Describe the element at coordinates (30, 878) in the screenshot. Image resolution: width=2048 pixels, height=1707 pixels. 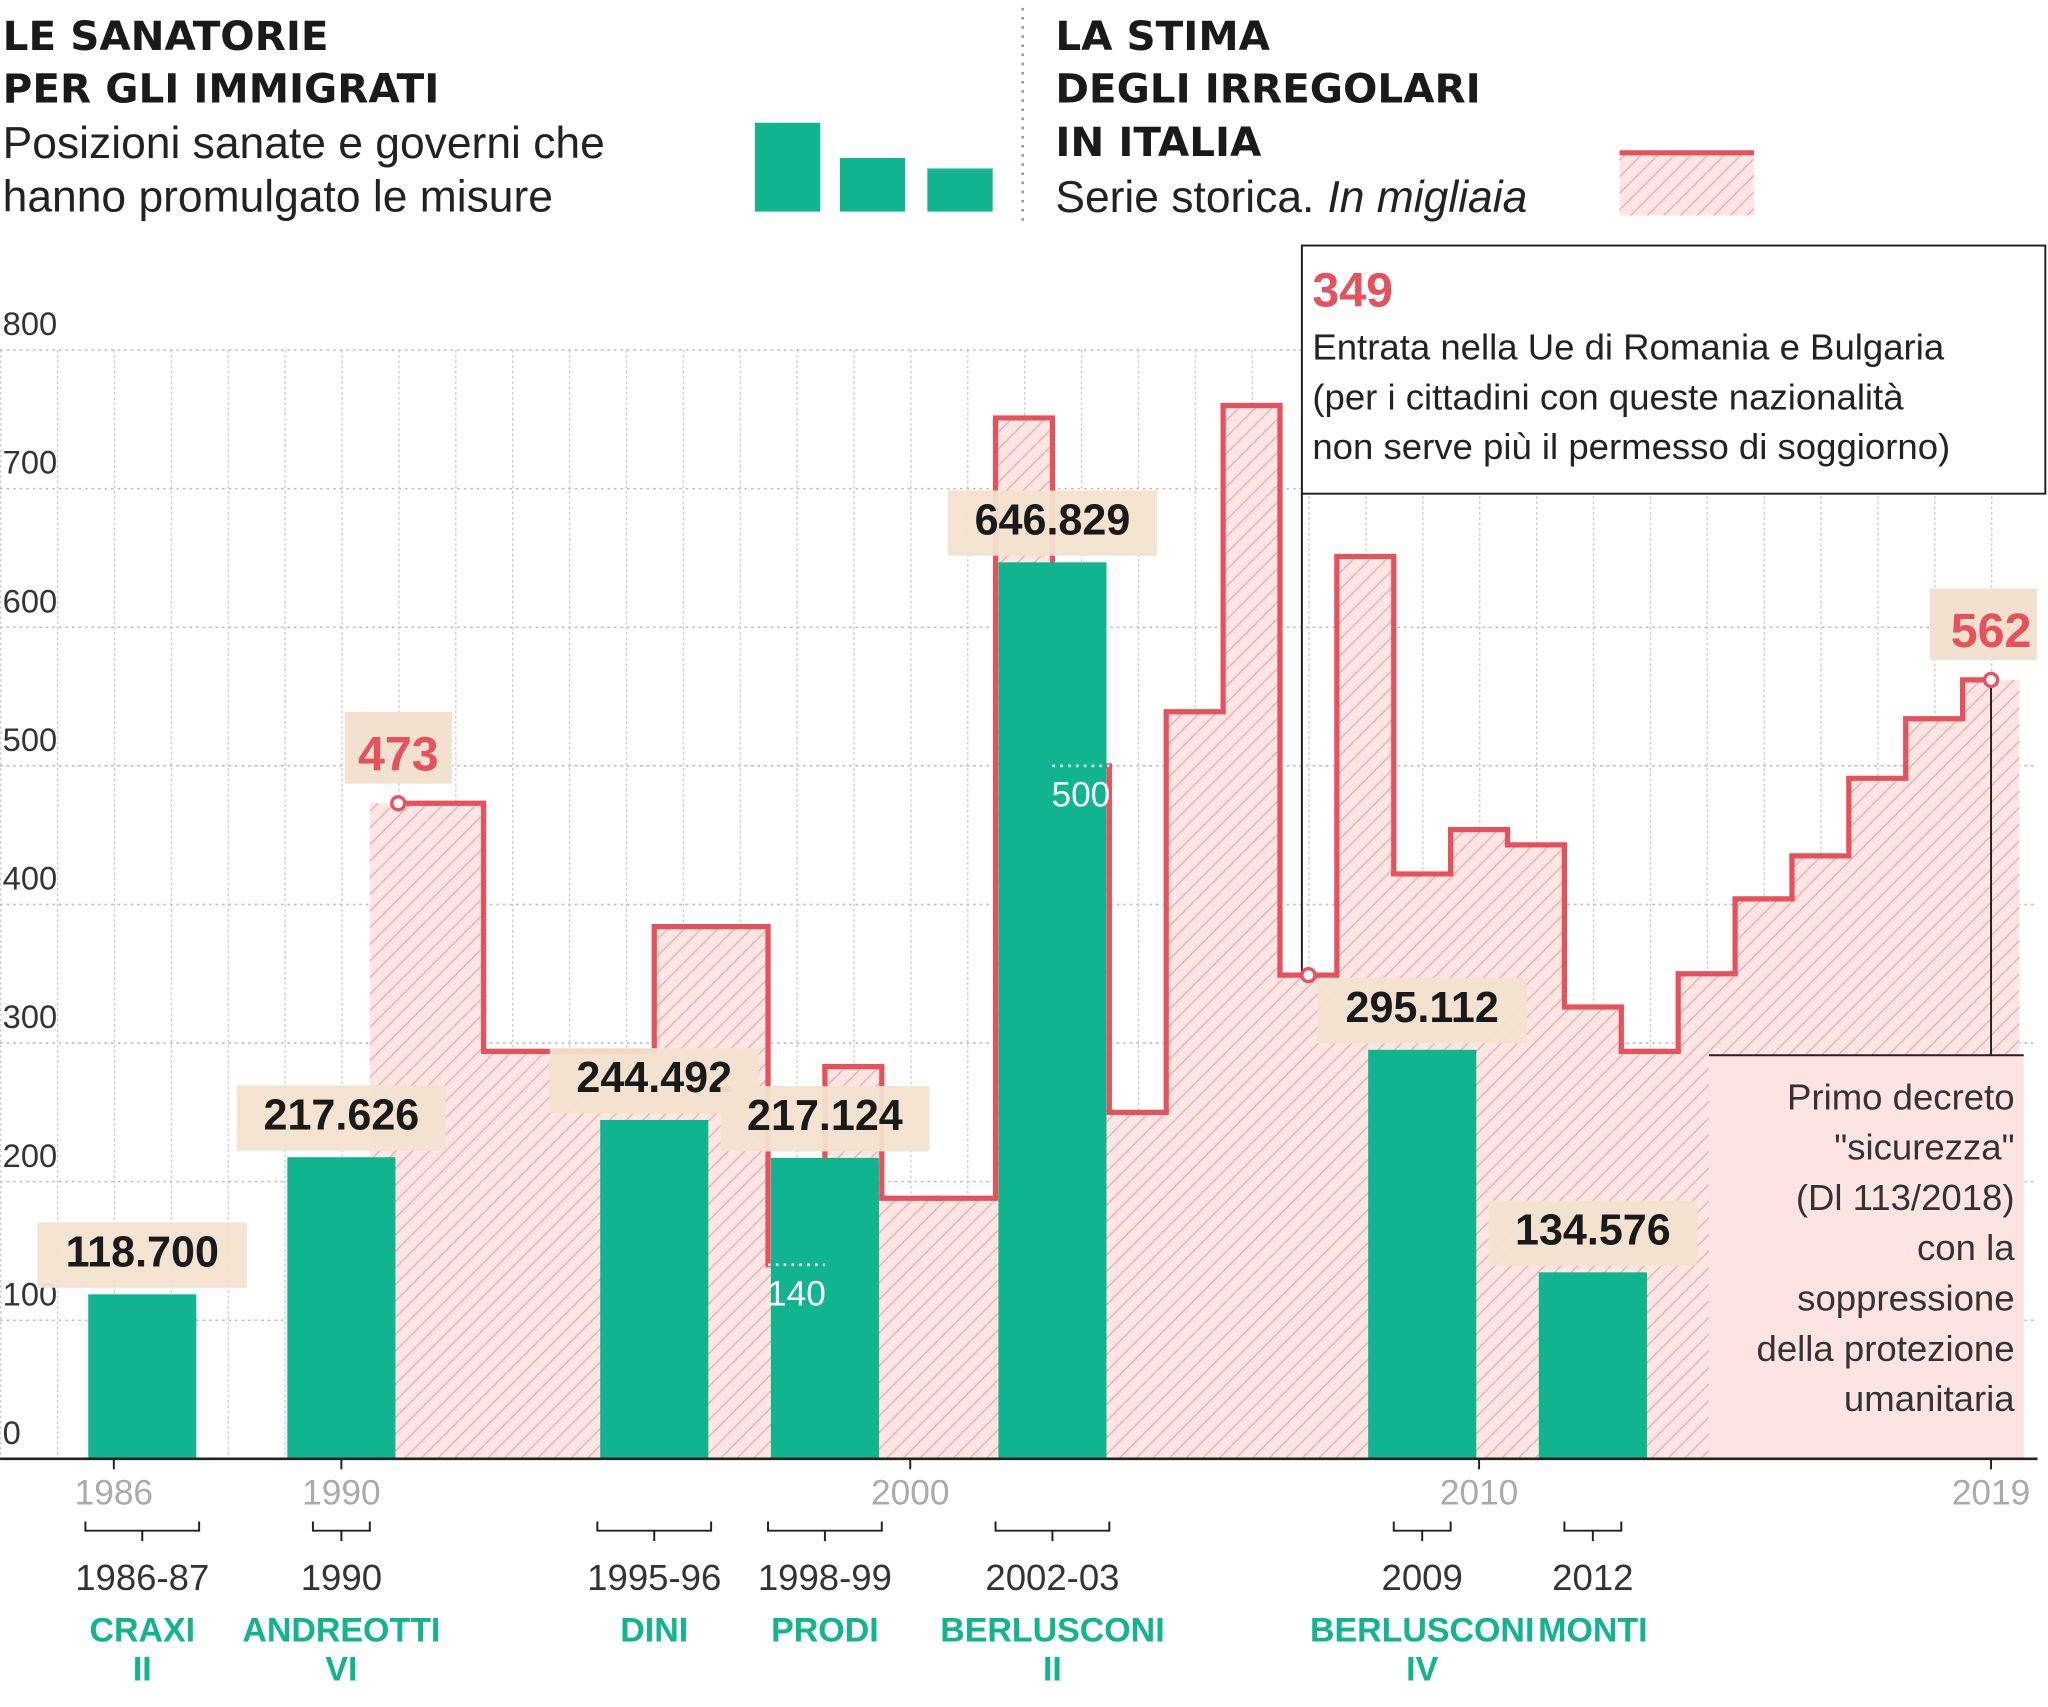
I see `y-tick-label: 400` at that location.